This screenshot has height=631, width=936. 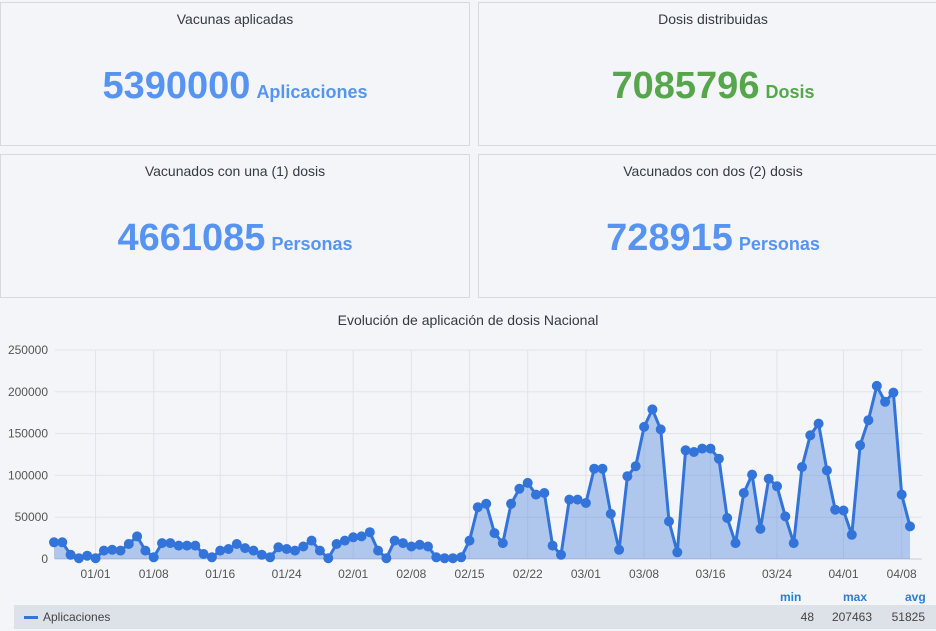 What do you see at coordinates (777, 574) in the screenshot?
I see `x-tick-label: 03/24` at bounding box center [777, 574].